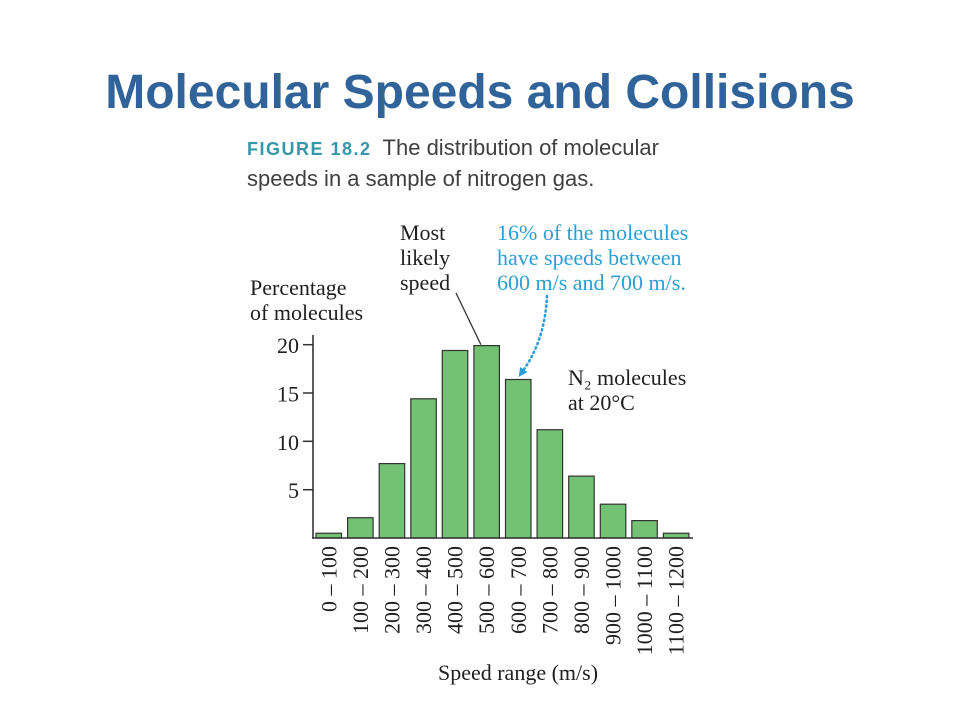 The width and height of the screenshot is (960, 720). I want to click on y-ticks: 5 10 15 20, so click(295, 418).